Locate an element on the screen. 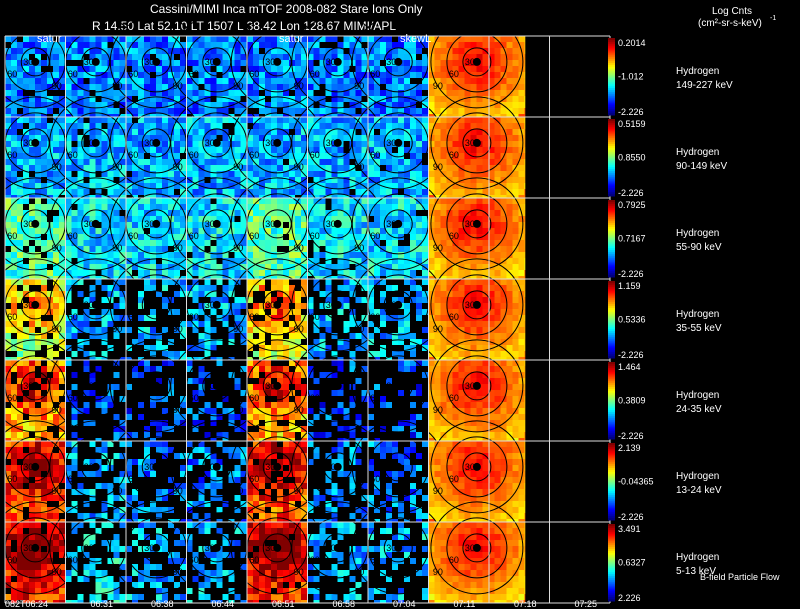 The image size is (800, 609). colorbar-4: 1.464 0.3809 -2.226 Hydrogen 24-35 keV is located at coordinates (665, 401).